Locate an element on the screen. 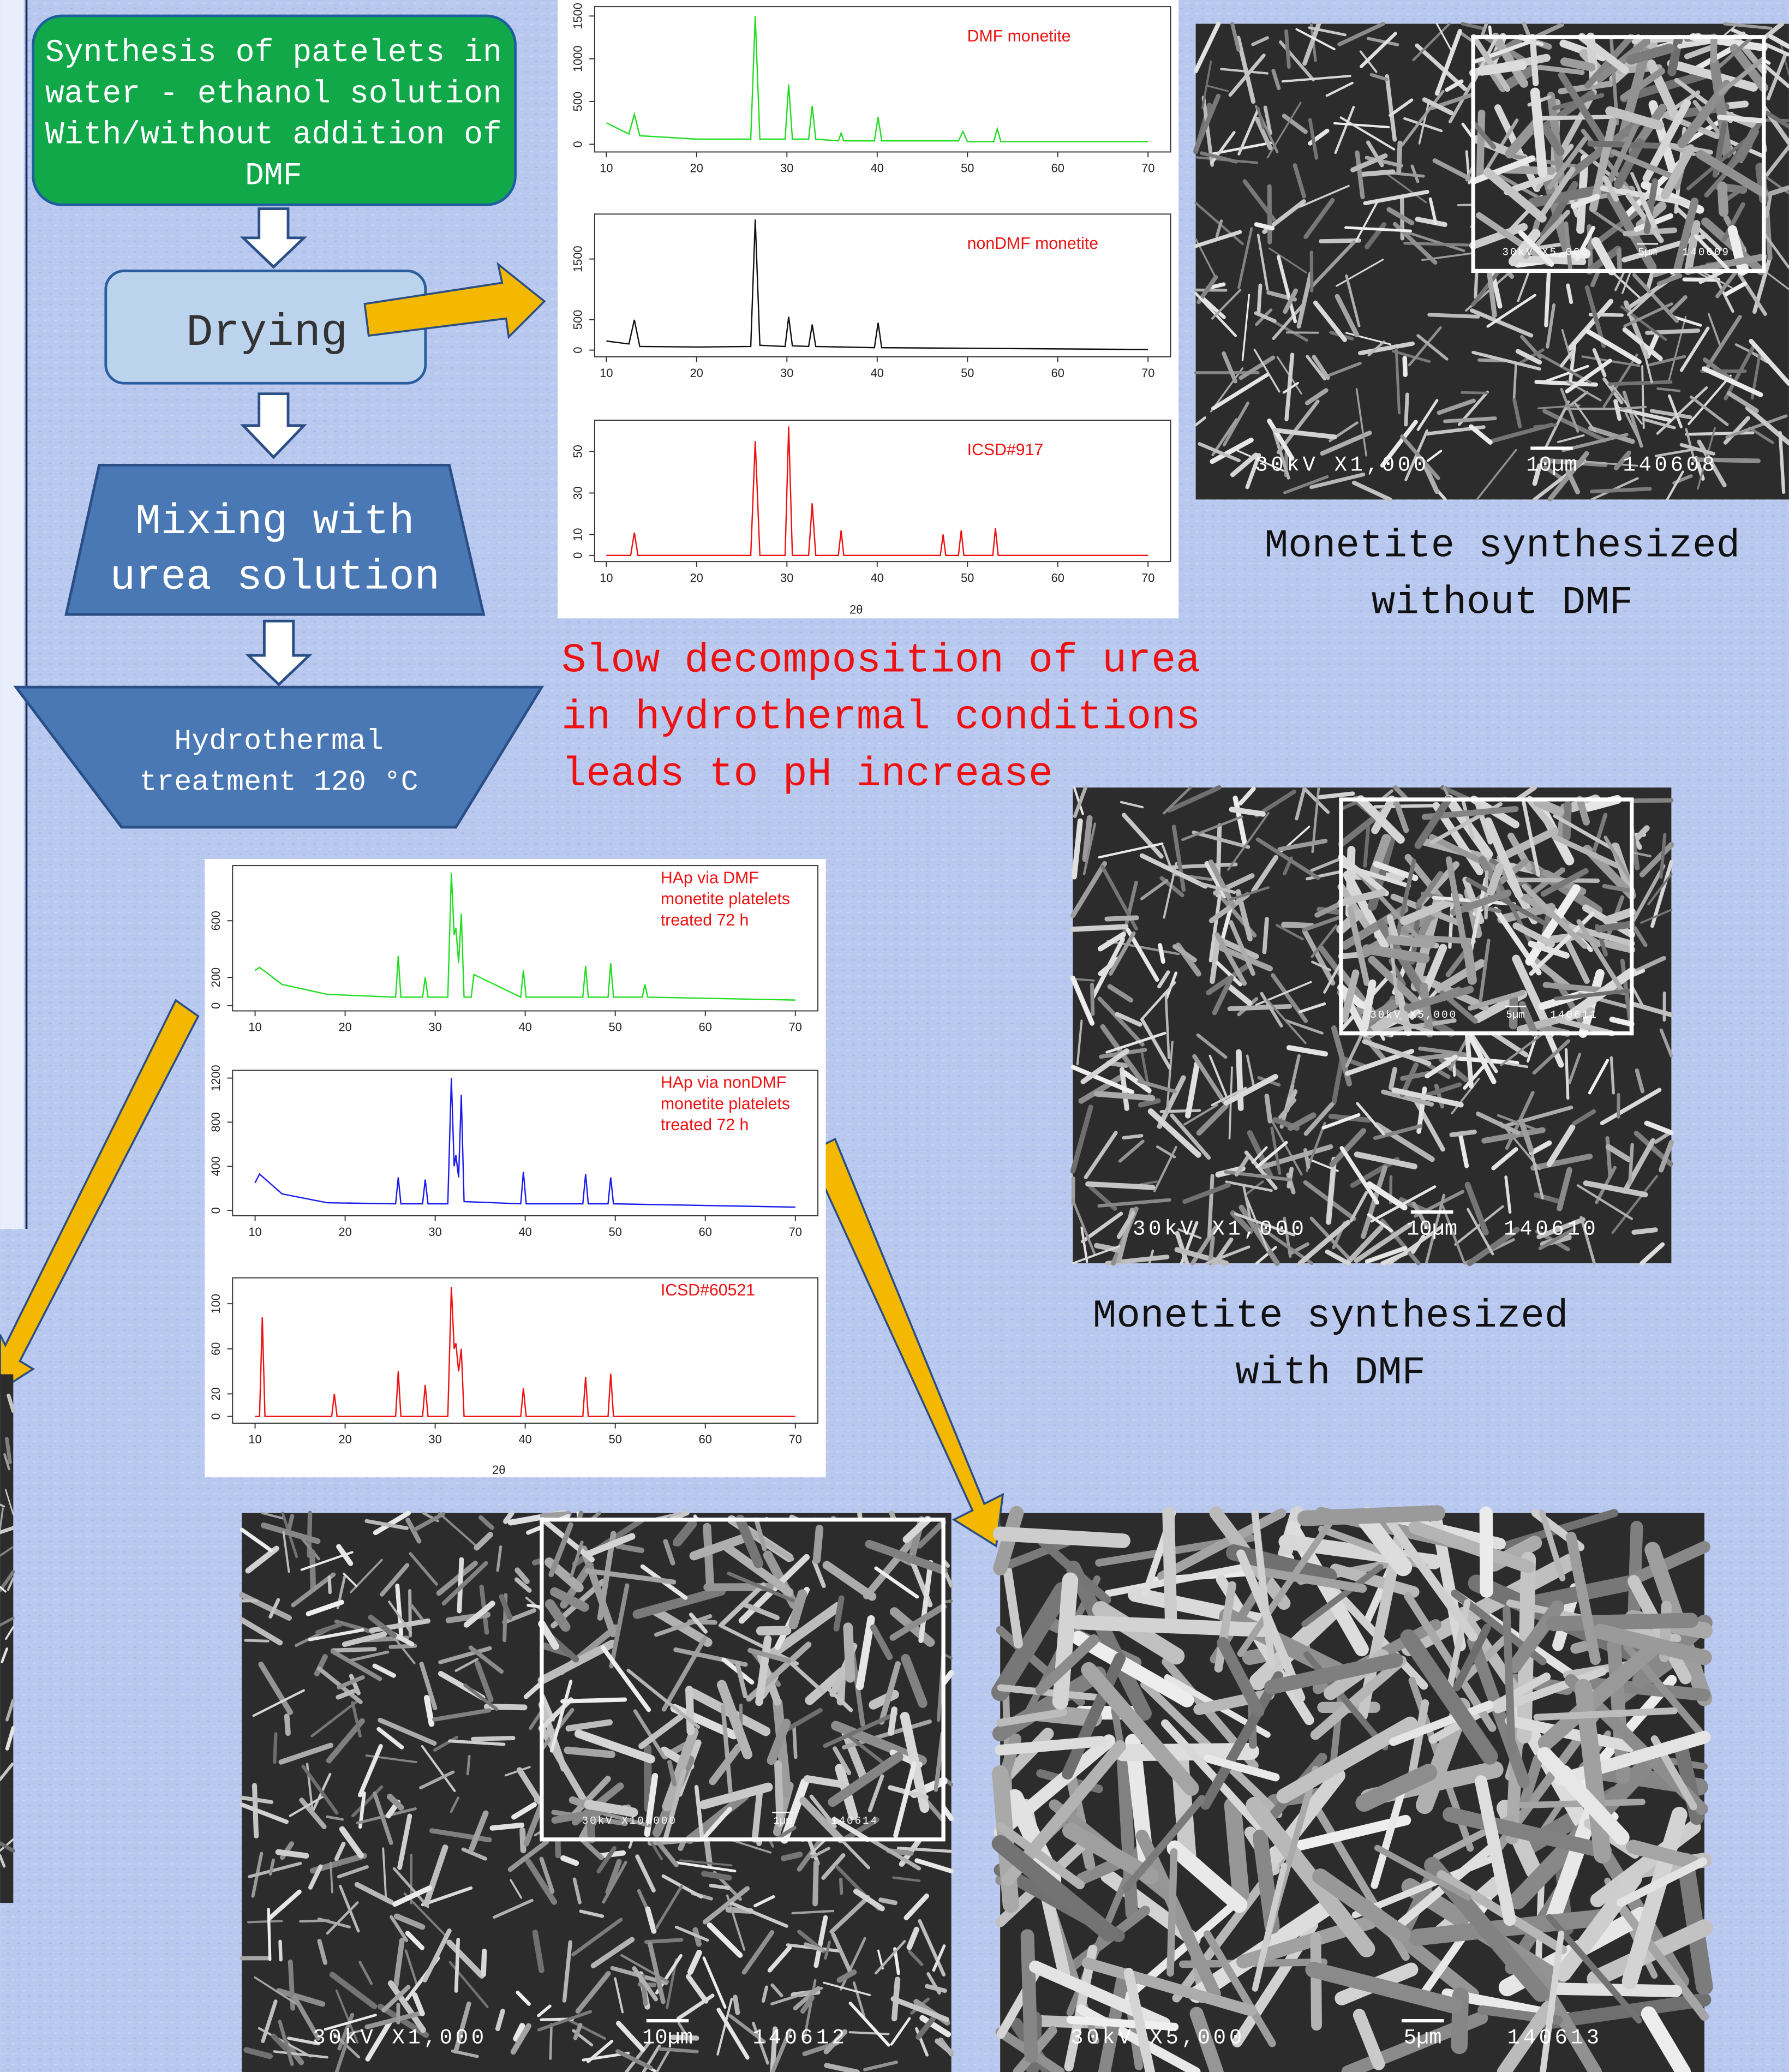 The width and height of the screenshot is (1789, 2072). side-strip is located at coordinates (12, 615).